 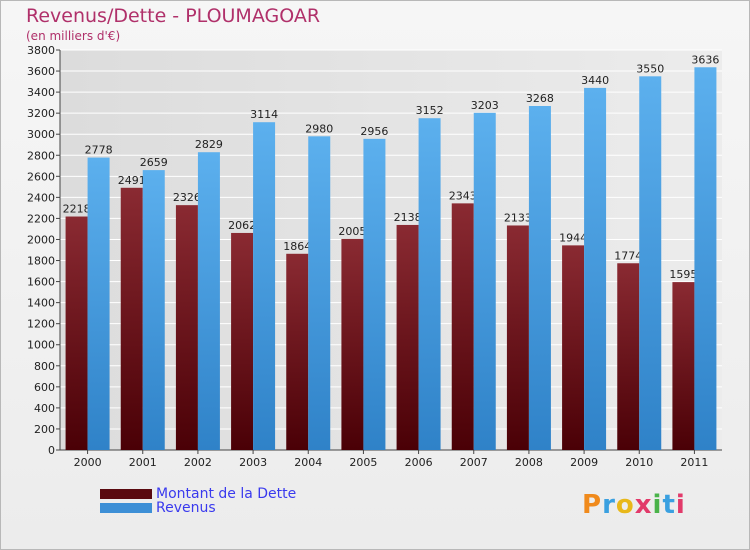 I want to click on data-label-dette: 2326, so click(x=187, y=197).